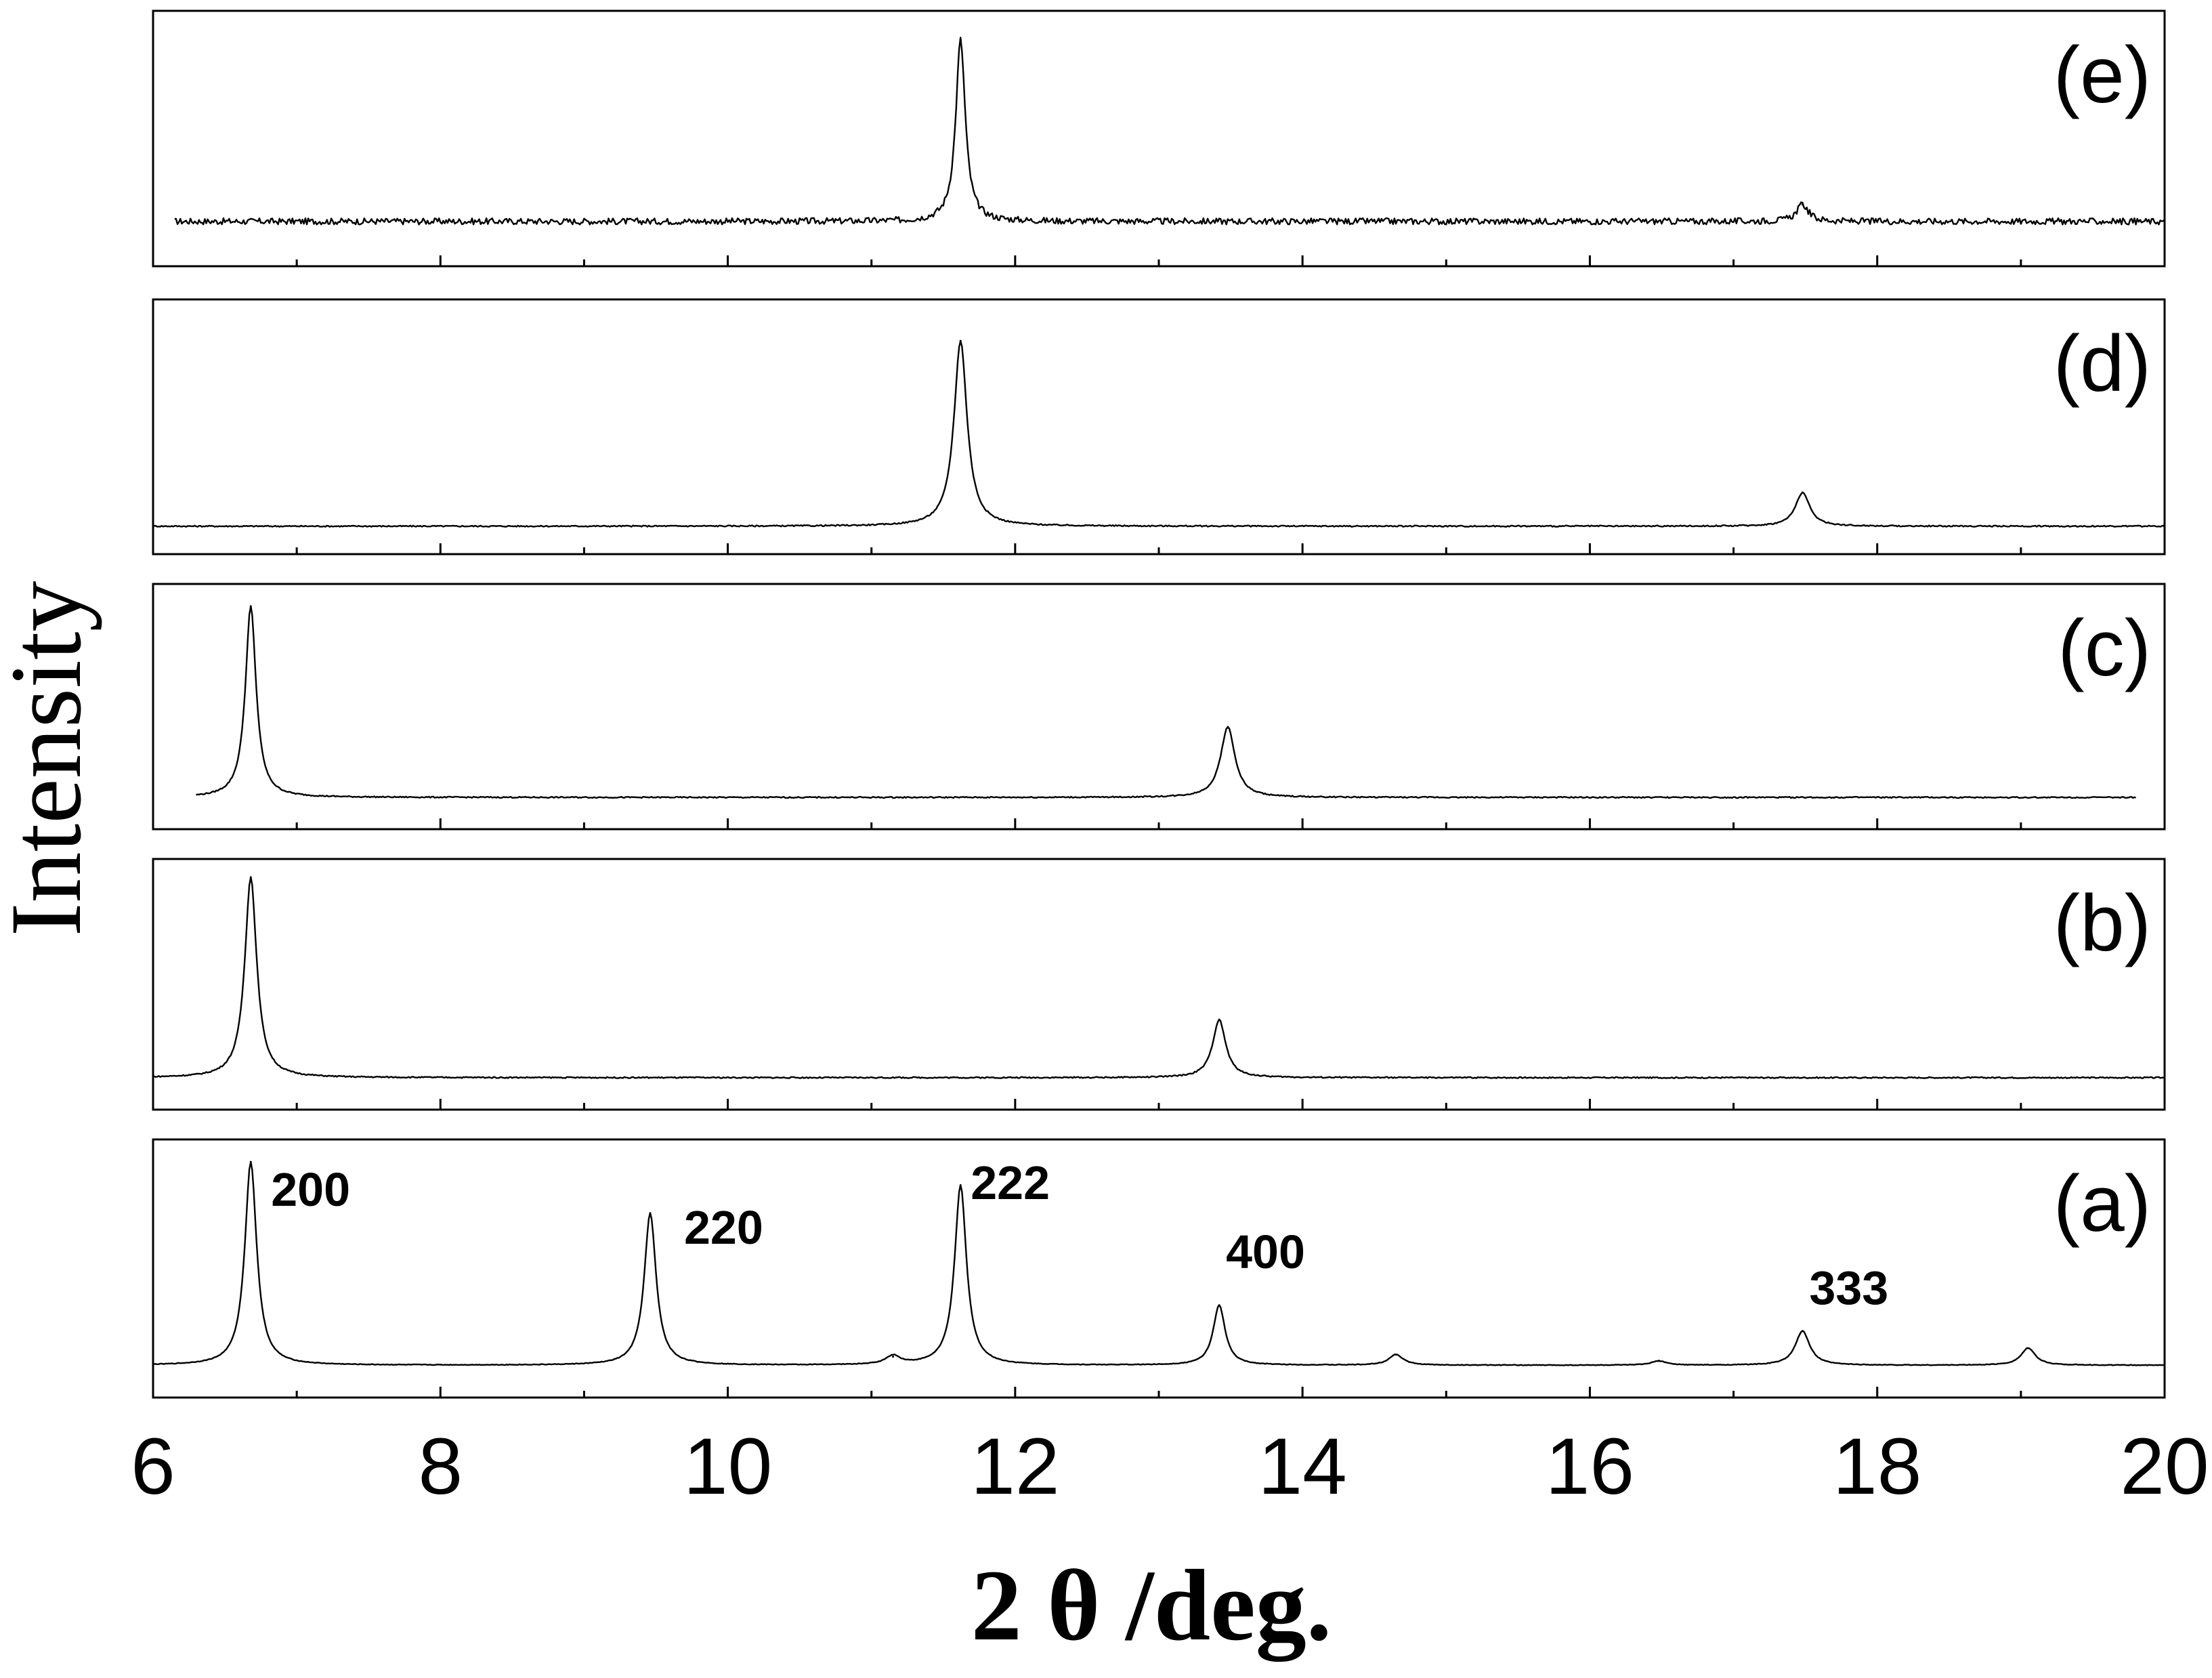 This screenshot has width=2212, height=1678. I want to click on x-axis-title: 2 θ /deg., so click(1151, 1605).